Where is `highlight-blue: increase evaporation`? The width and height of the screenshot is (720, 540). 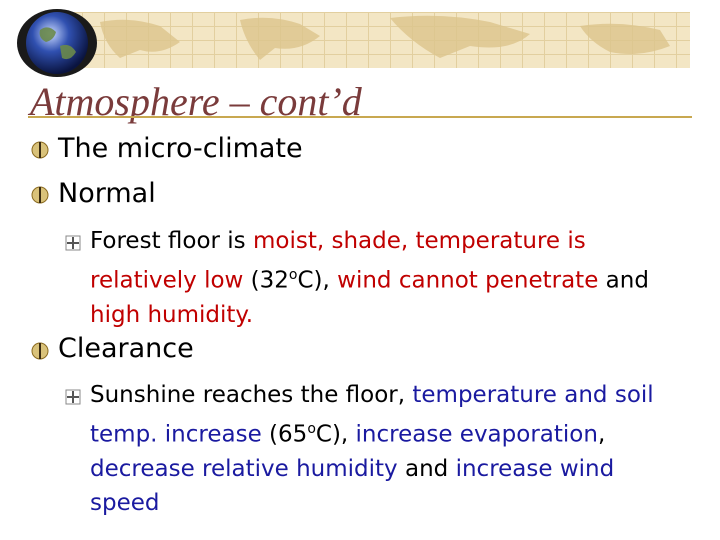 highlight-blue: increase evaporation is located at coordinates (476, 434).